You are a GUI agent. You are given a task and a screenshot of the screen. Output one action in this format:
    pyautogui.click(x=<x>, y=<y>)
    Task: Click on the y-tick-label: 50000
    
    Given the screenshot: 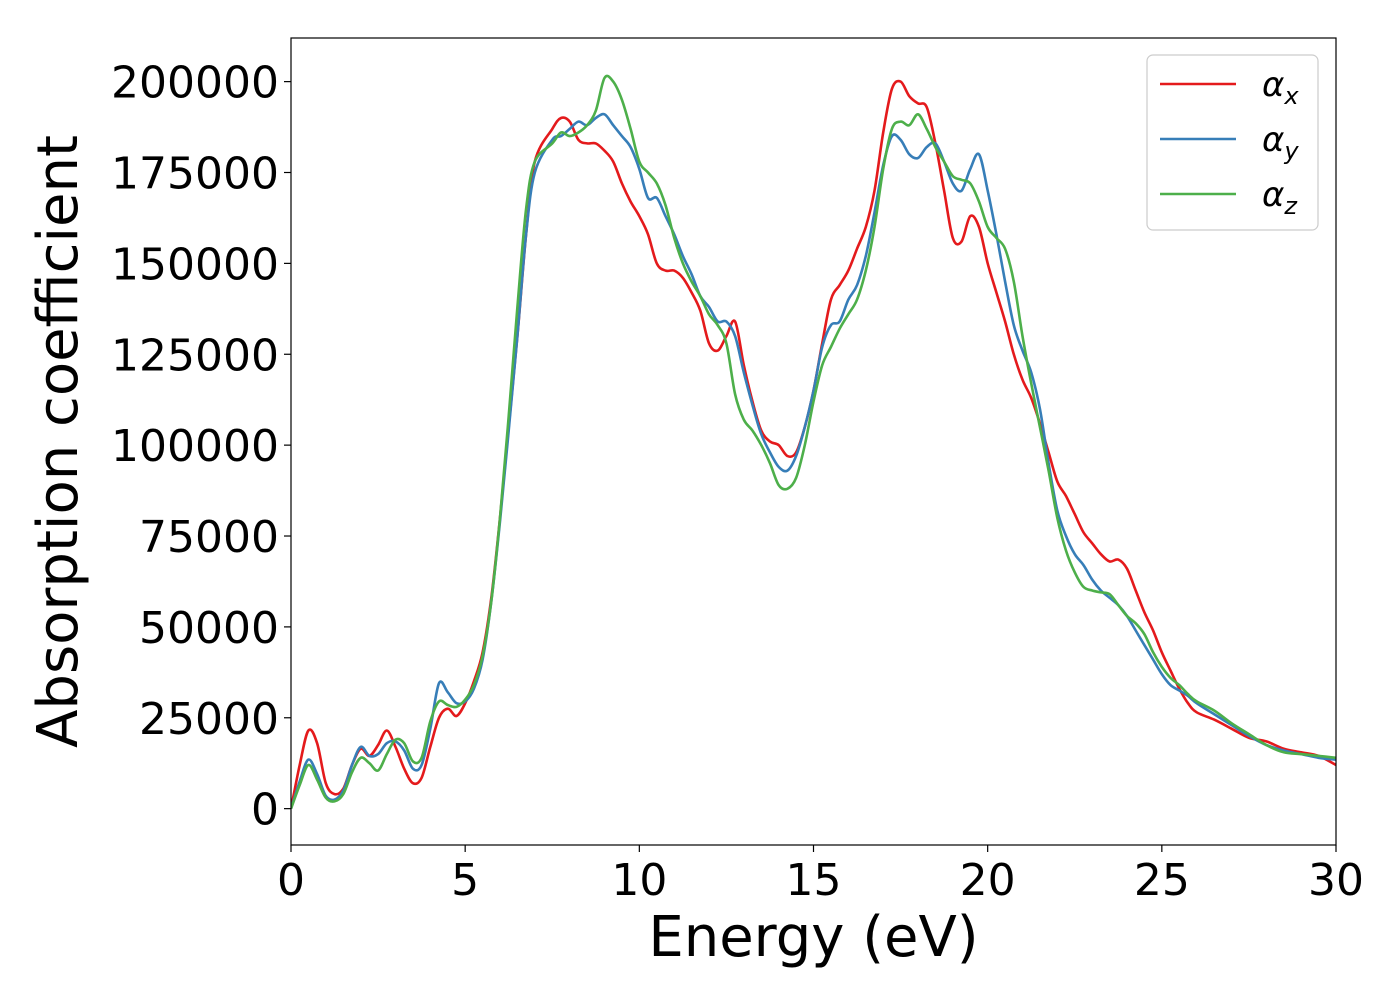 What is the action you would take?
    pyautogui.click(x=209, y=628)
    